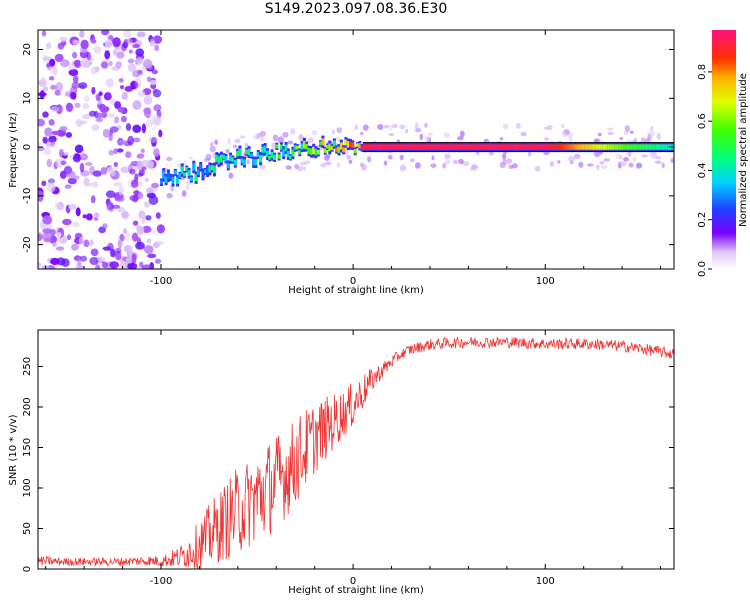 This screenshot has width=750, height=600. I want to click on figure-title: S149.2023.097.08.36.E30, so click(356, 9).